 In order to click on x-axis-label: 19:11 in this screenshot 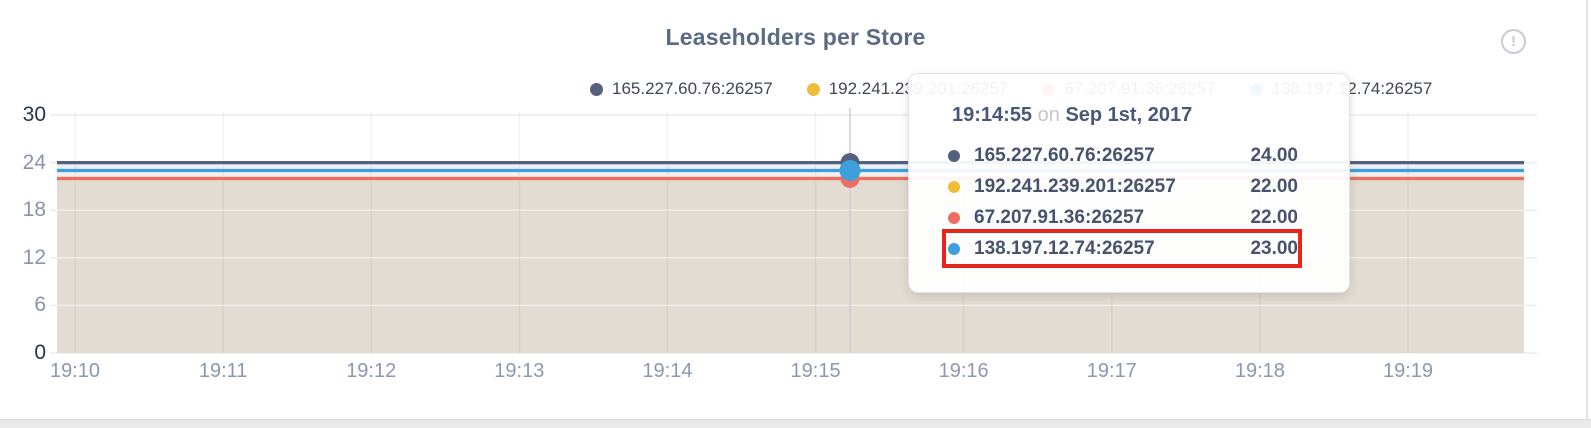, I will do `click(223, 371)`.